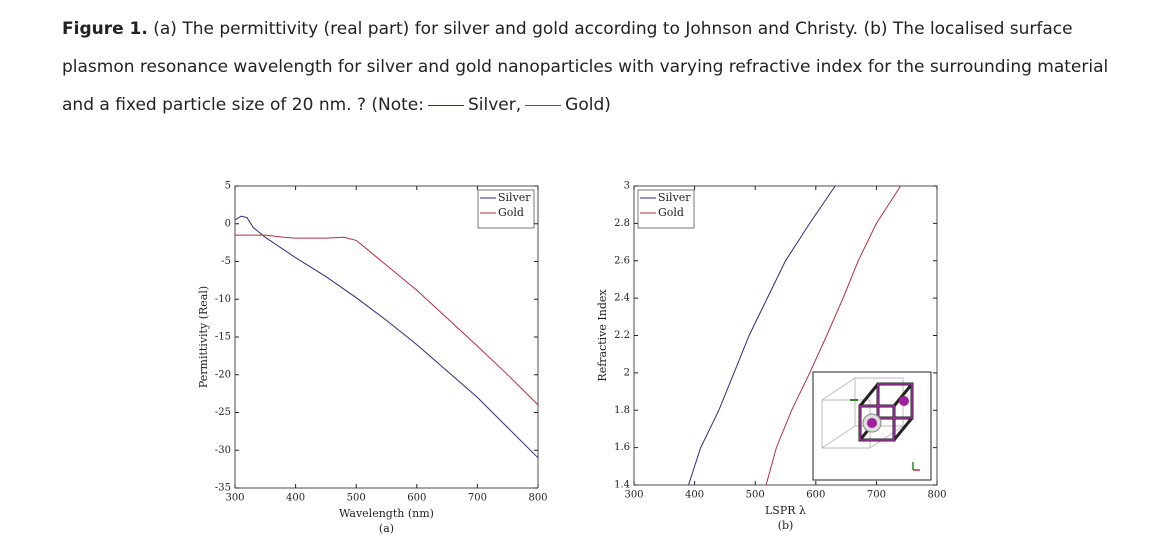  Describe the element at coordinates (223, 450) in the screenshot. I see `y-tick-label: -30` at that location.